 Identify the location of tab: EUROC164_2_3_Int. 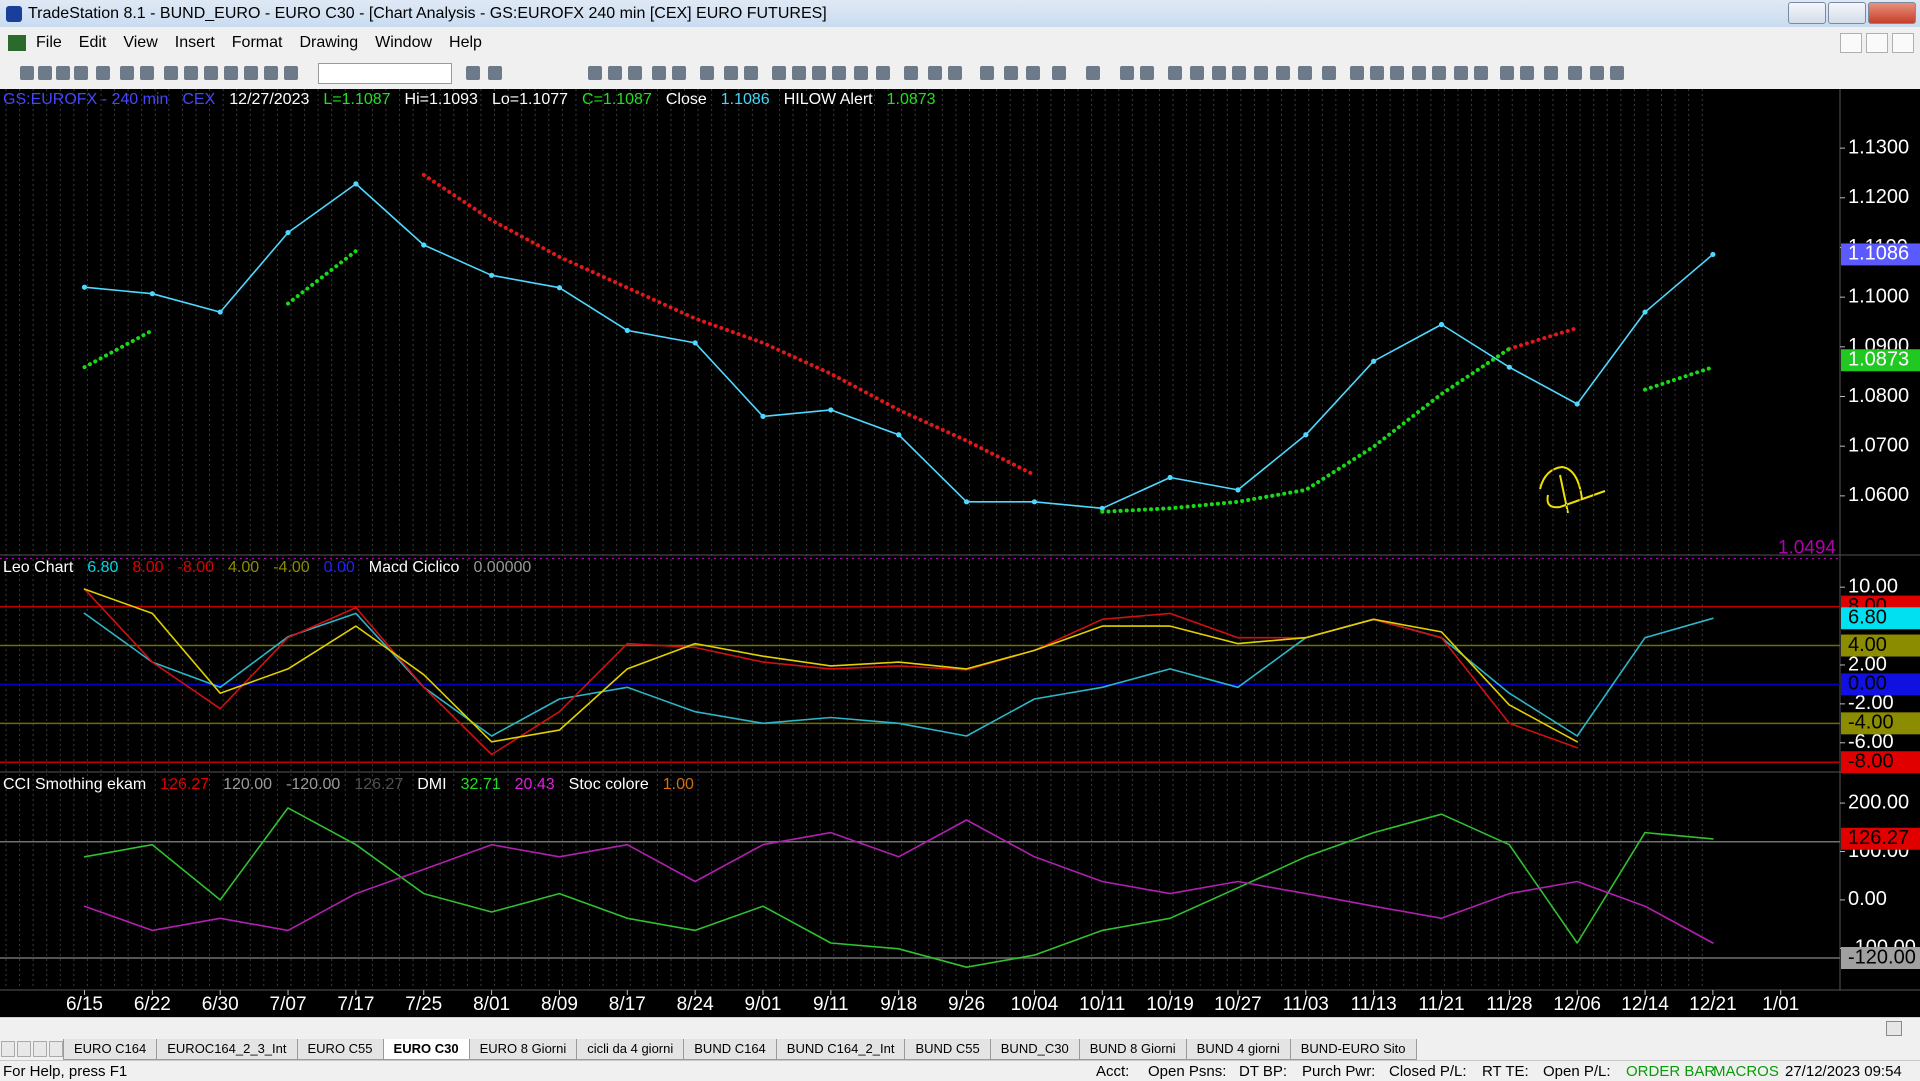
(227, 1049).